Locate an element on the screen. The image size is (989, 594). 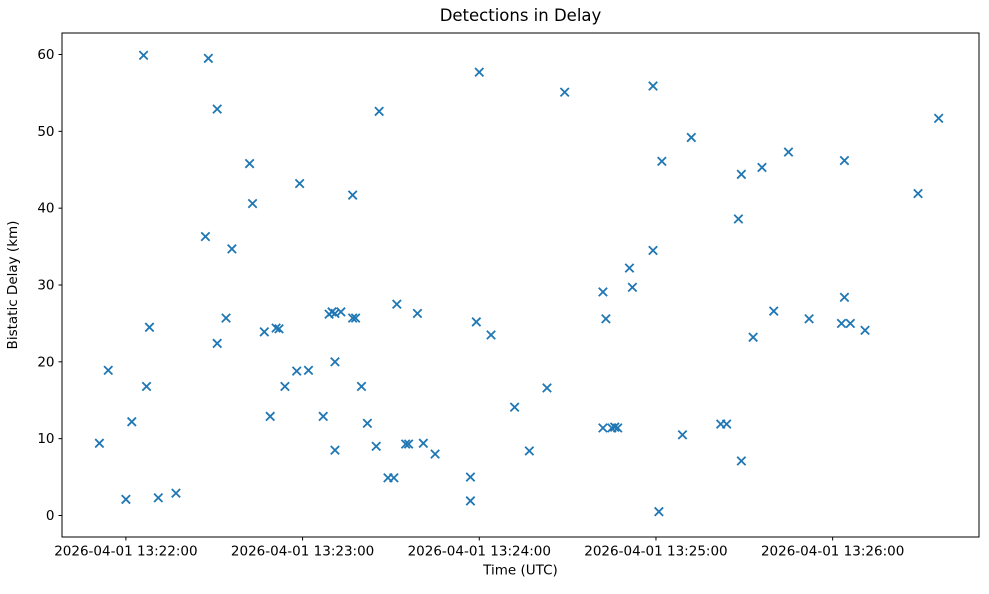
y-tick-label: 50 is located at coordinates (45, 132).